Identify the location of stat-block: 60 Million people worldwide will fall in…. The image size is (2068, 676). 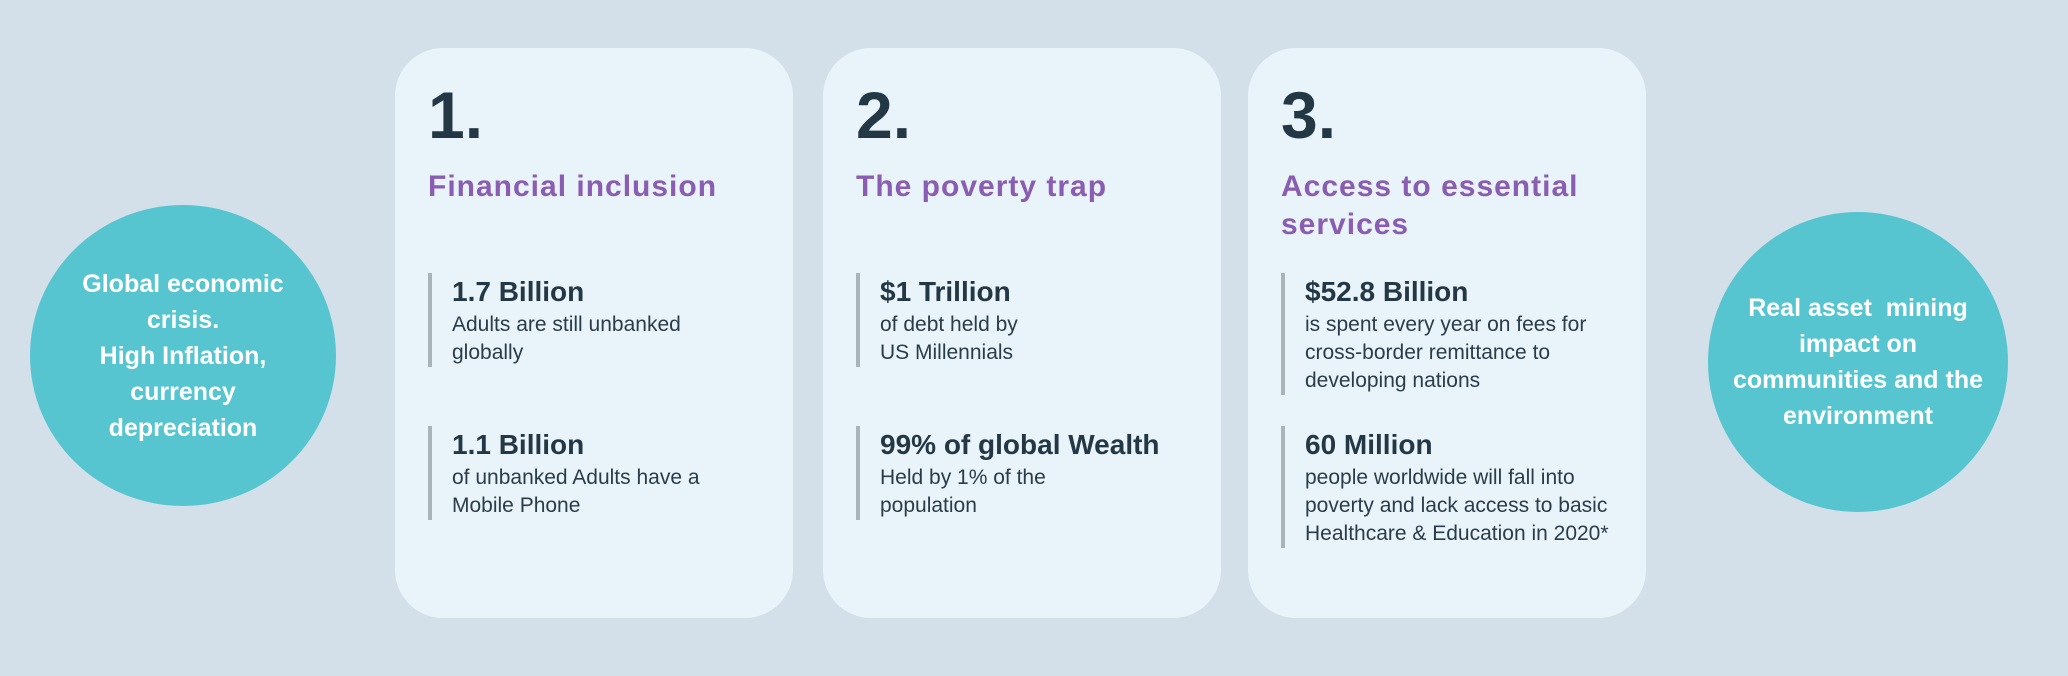
(1445, 487).